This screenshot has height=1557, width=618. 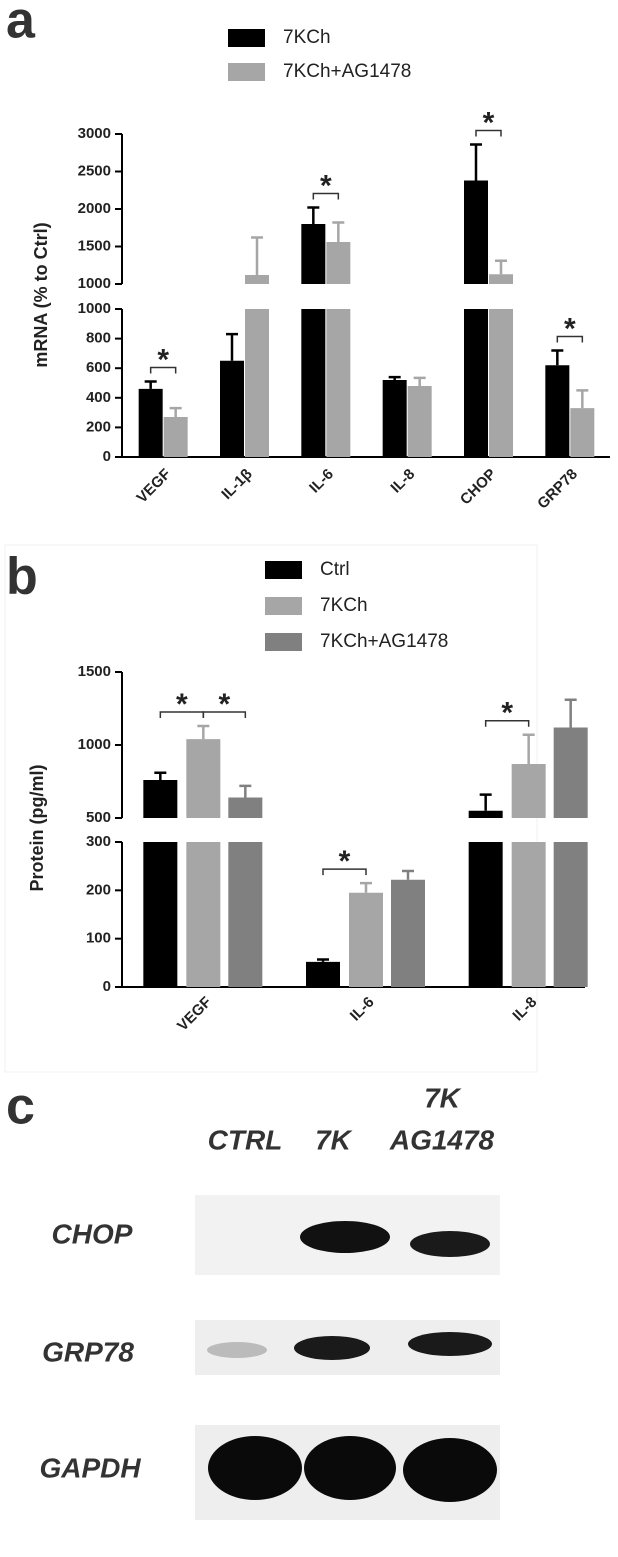 I want to click on y-axis-title: Protein (pg/ml), so click(x=37, y=828).